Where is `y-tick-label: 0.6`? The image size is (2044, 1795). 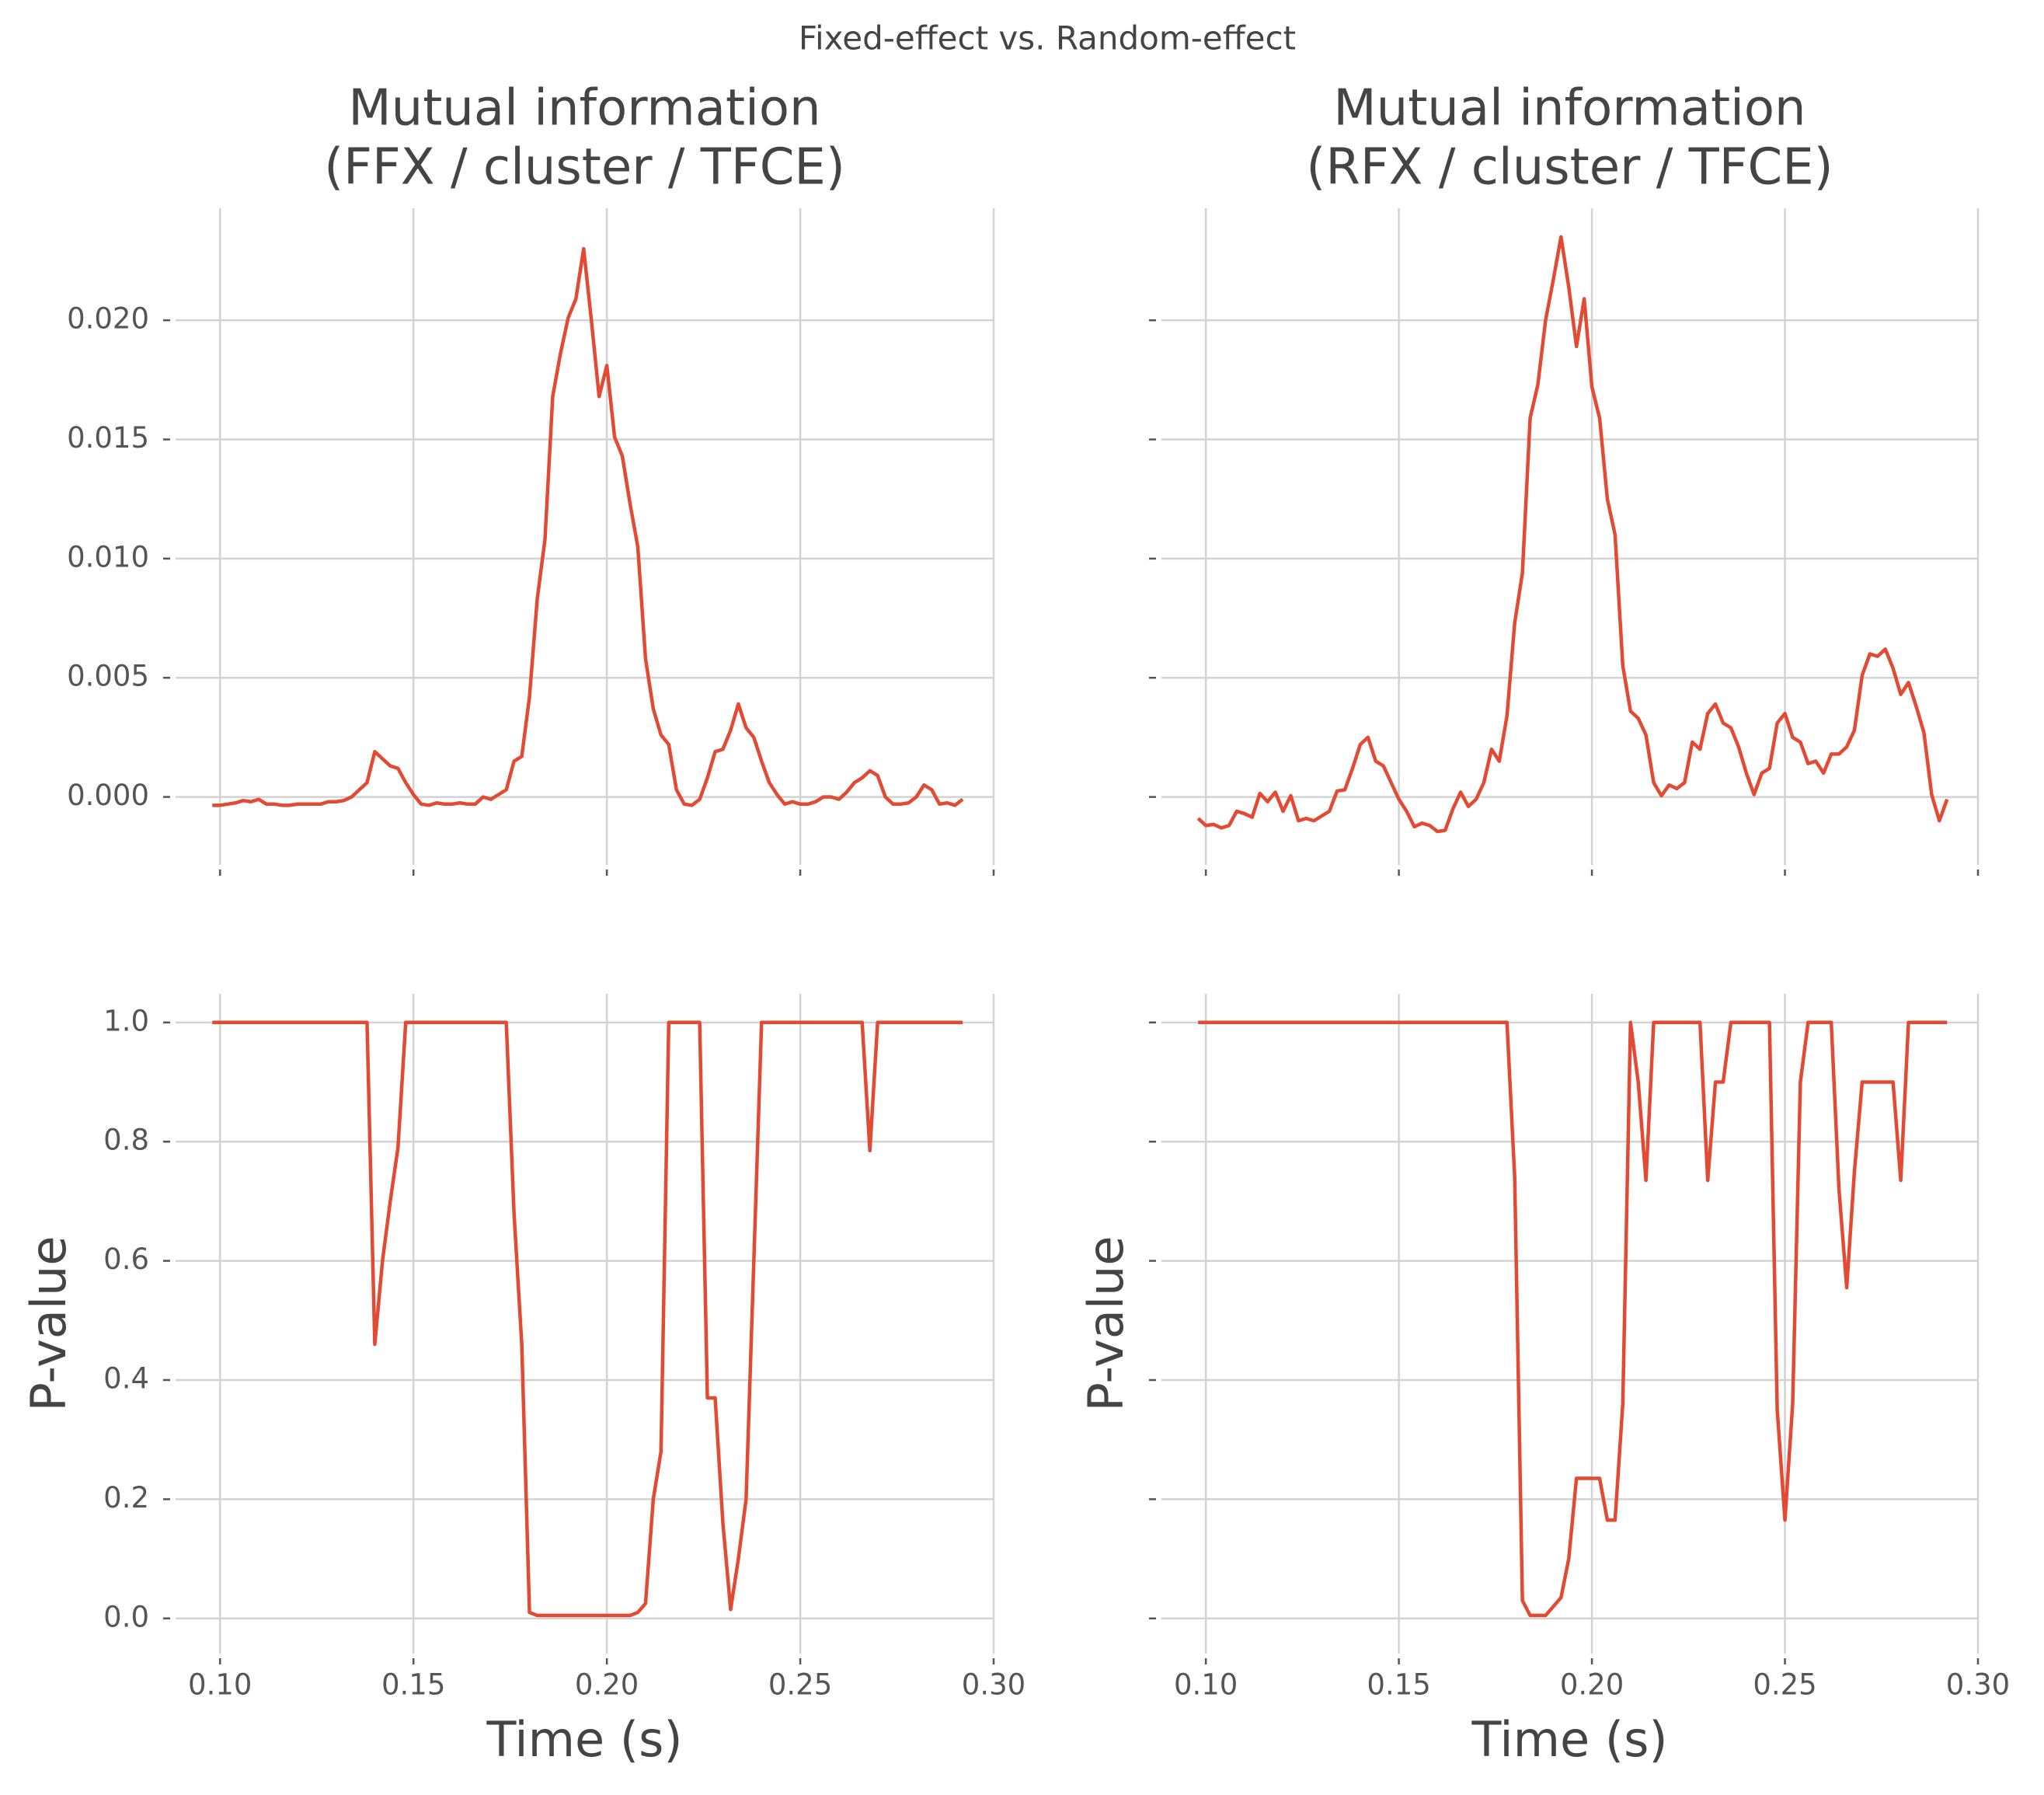
y-tick-label: 0.6 is located at coordinates (126, 1260).